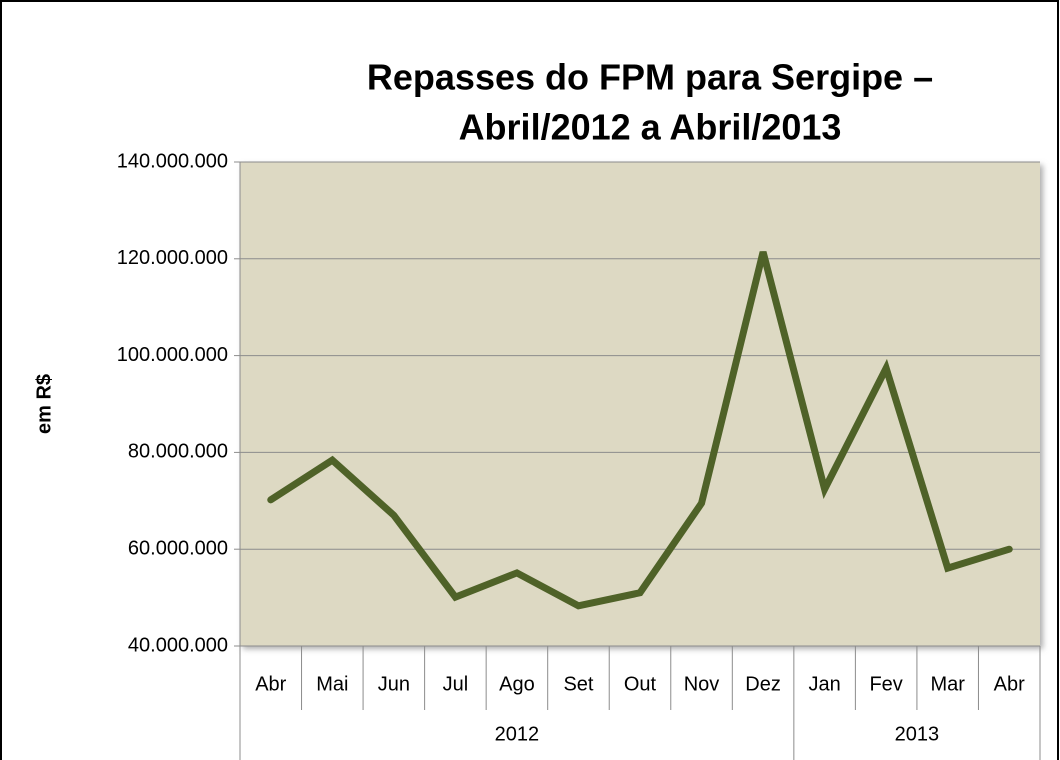 The height and width of the screenshot is (760, 1060). What do you see at coordinates (763, 684) in the screenshot?
I see `x-tick-label: Dez` at bounding box center [763, 684].